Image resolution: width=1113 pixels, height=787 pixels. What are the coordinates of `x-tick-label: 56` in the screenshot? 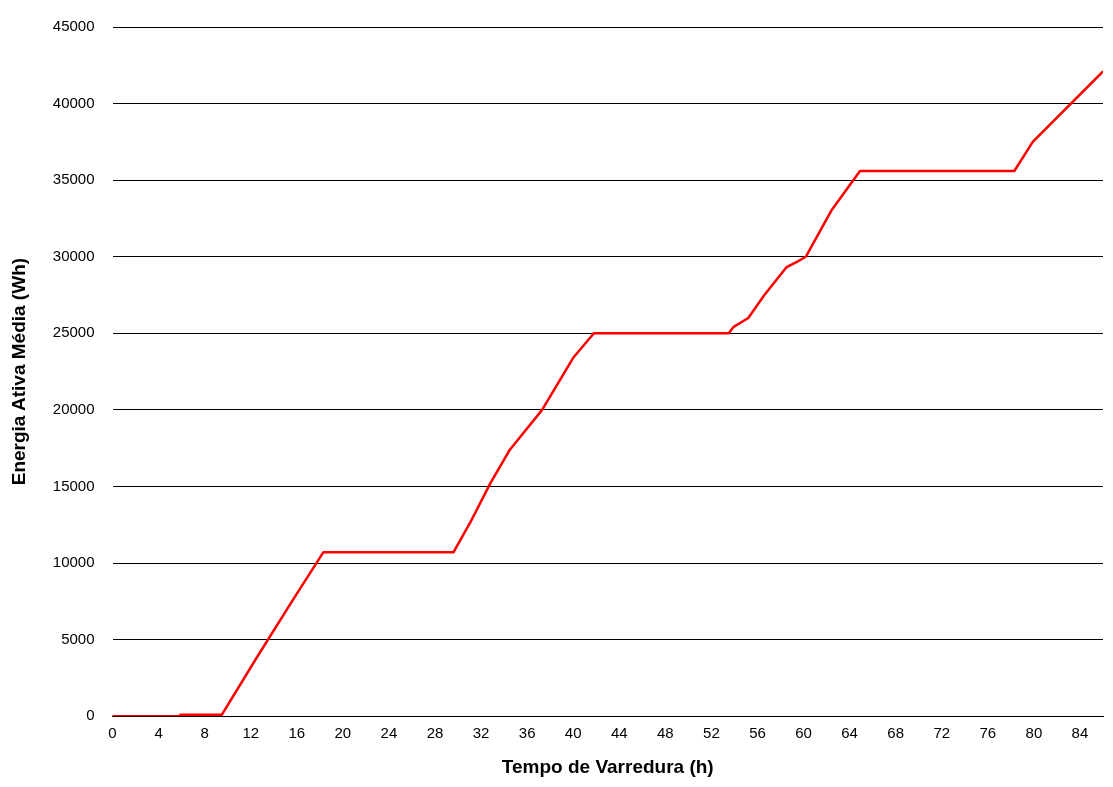 It's located at (757, 733).